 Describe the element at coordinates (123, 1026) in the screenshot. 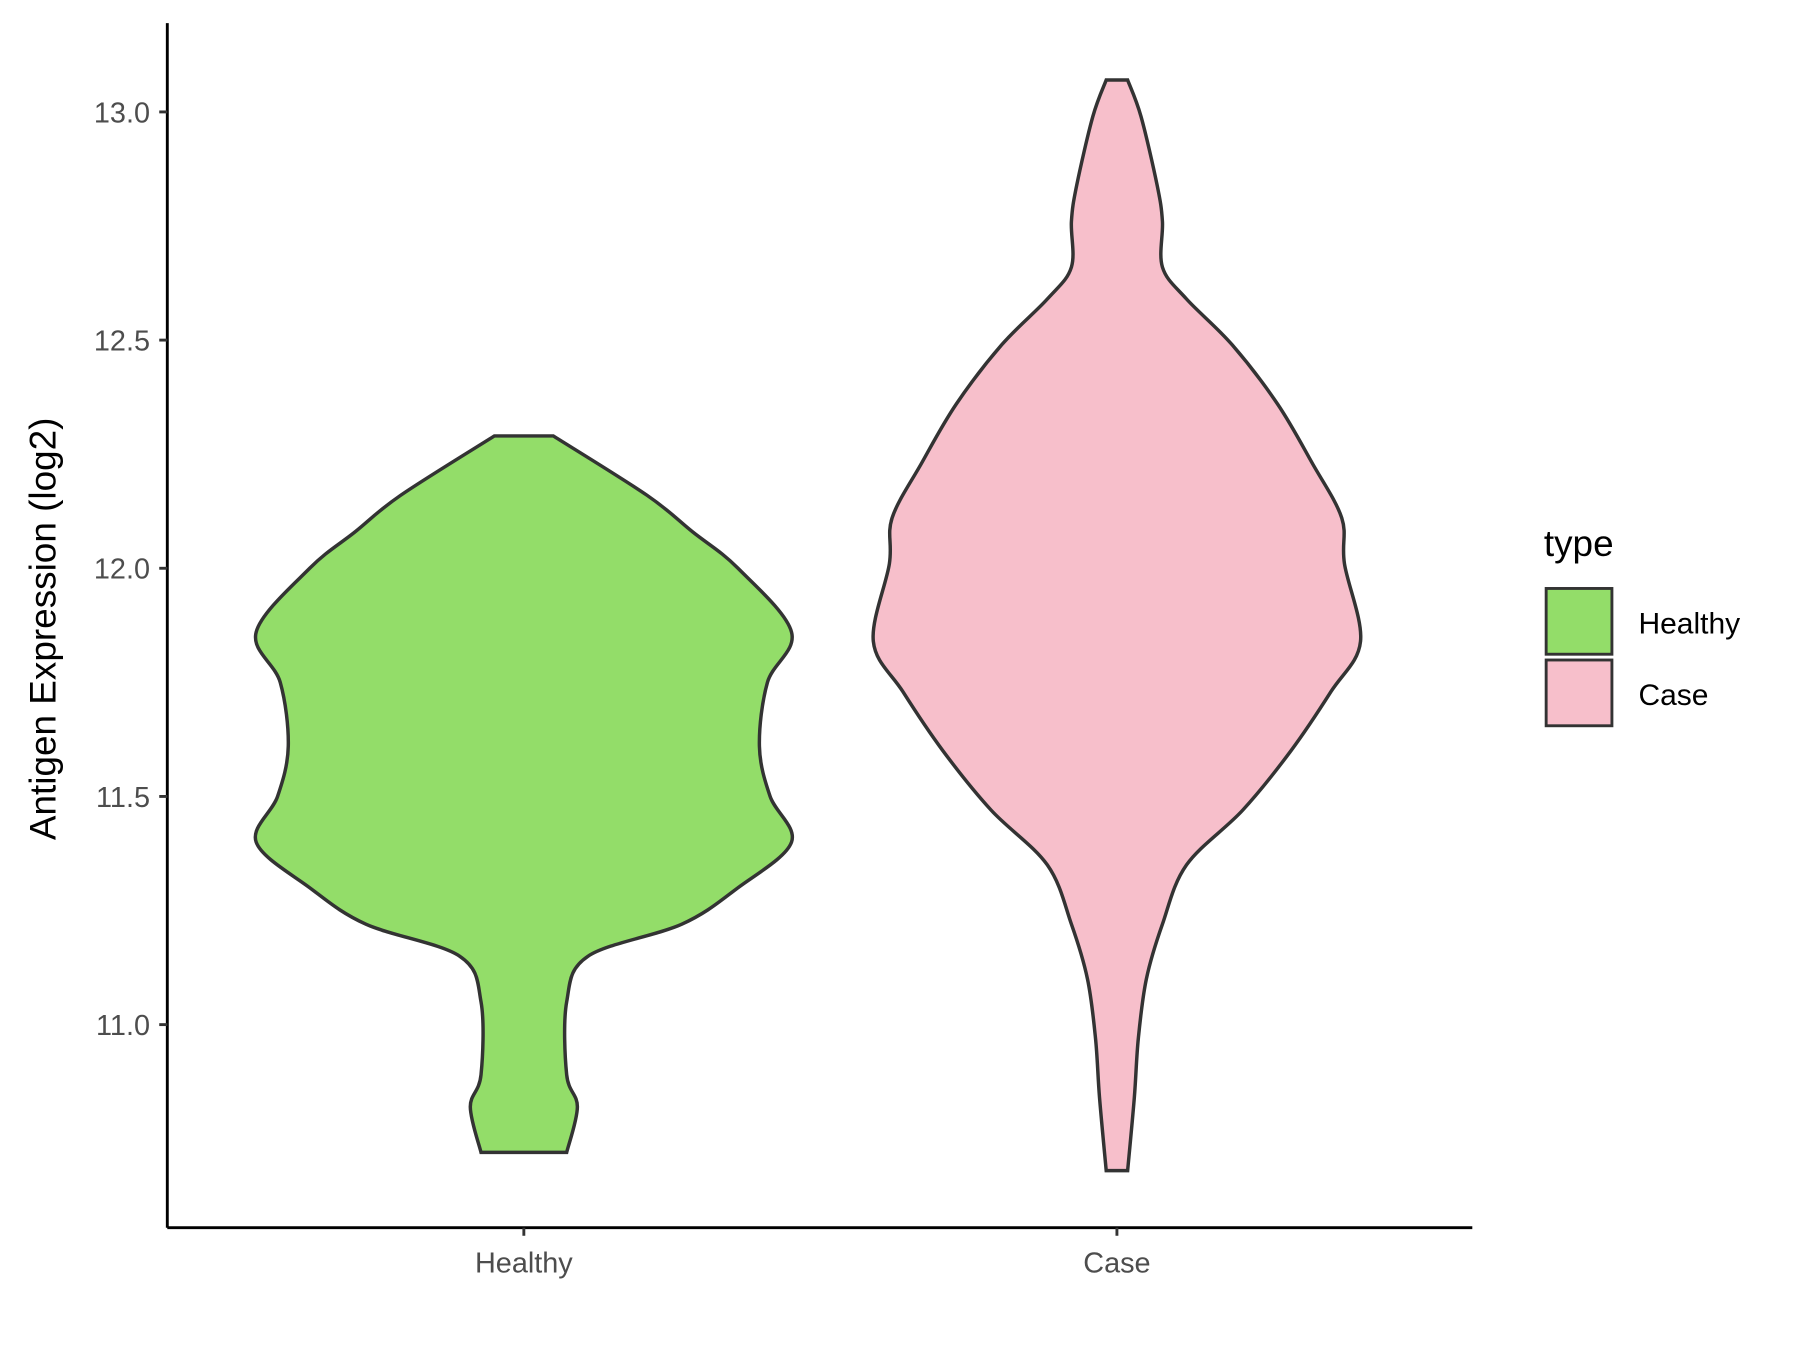

I see `y-tick-label: 11.0` at that location.